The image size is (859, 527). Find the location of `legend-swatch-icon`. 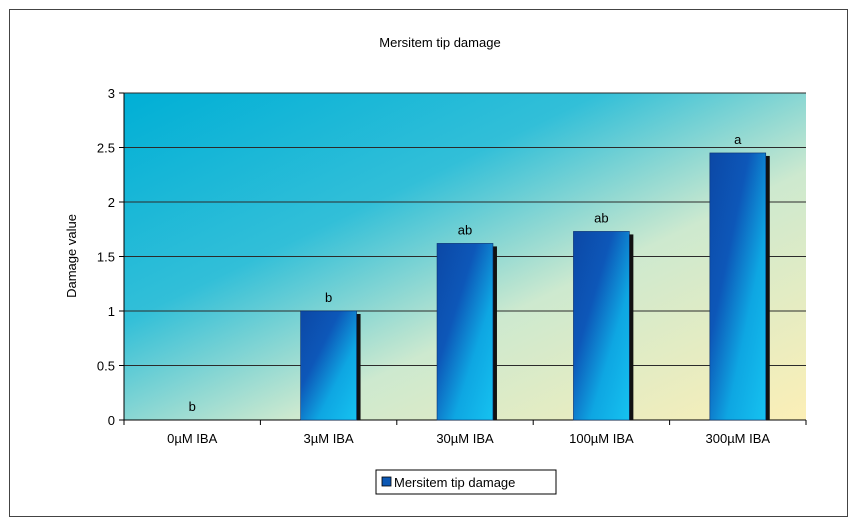

legend-swatch-icon is located at coordinates (386, 481).